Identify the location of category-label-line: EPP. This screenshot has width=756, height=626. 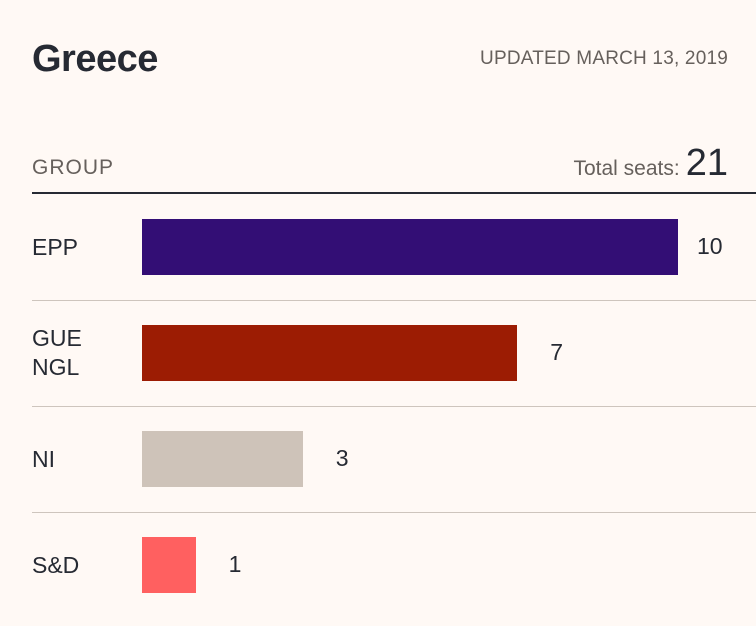
(55, 246).